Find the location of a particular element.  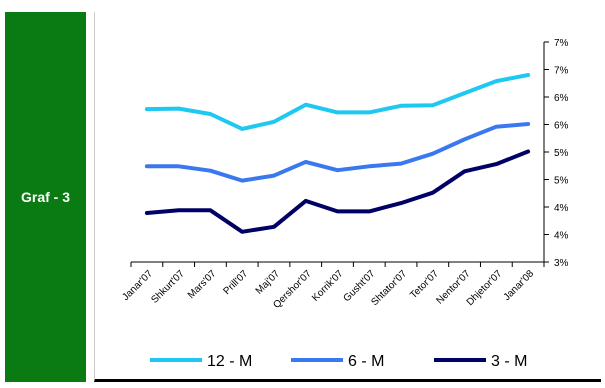

x-tick-label: Maj'07 is located at coordinates (268, 282).